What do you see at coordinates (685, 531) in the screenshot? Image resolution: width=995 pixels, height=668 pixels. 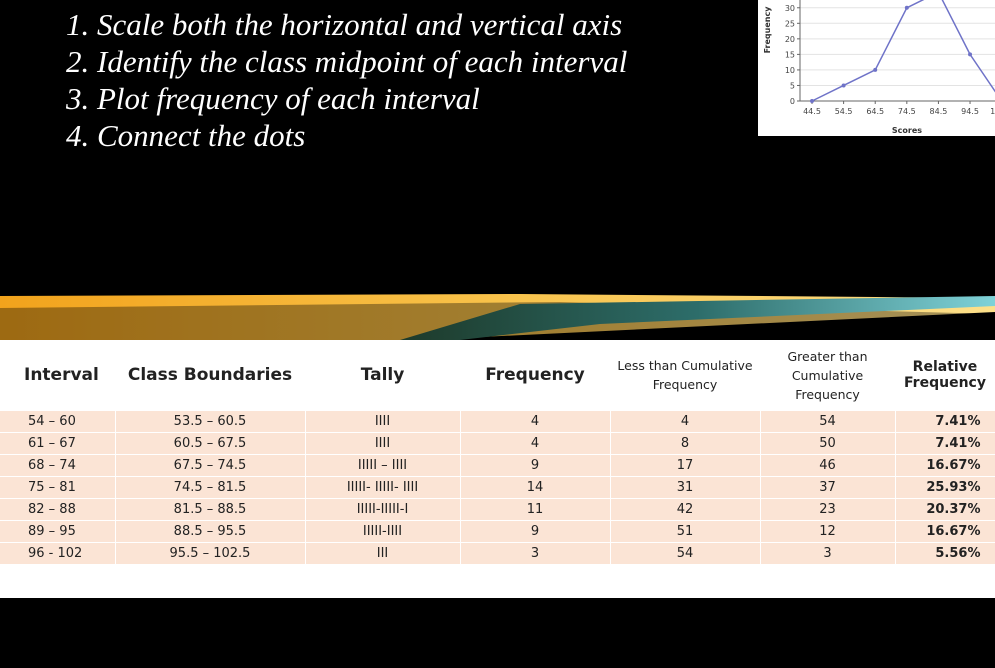 I see `table-cell: 51` at bounding box center [685, 531].